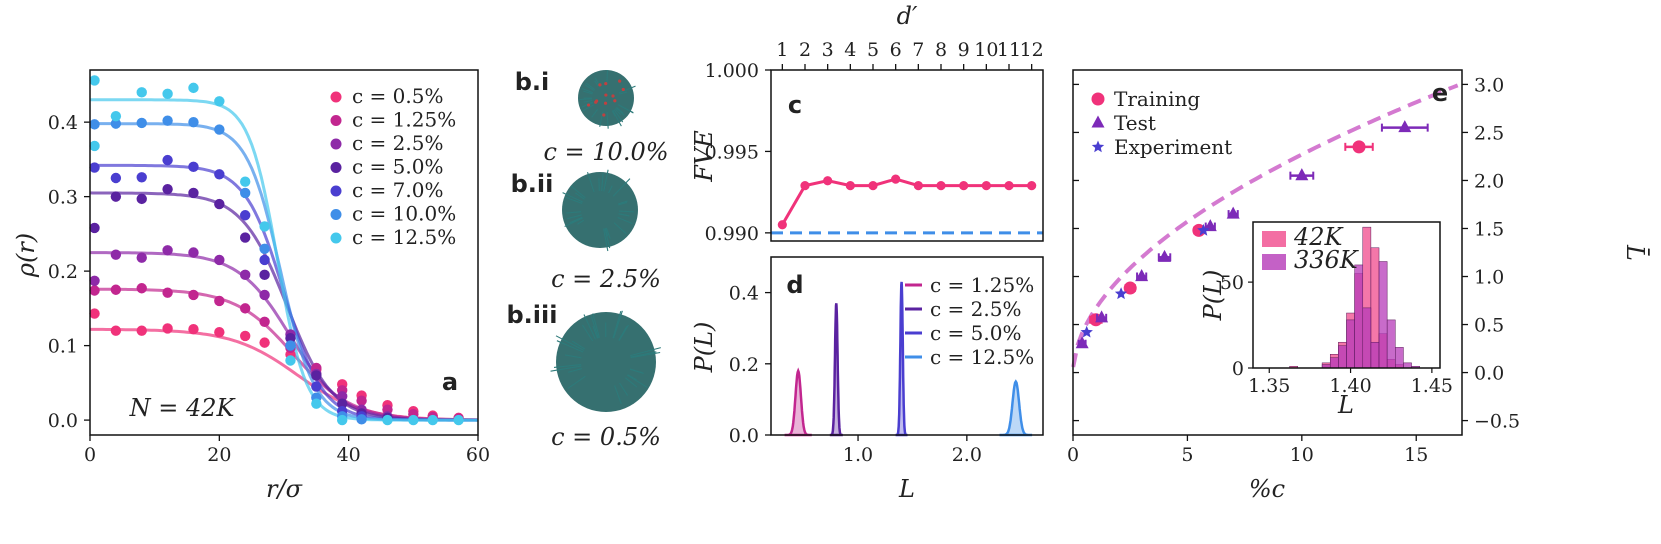 Image resolution: width=1661 pixels, height=544 pixels. I want to click on top-tick-label: 6, so click(896, 50).